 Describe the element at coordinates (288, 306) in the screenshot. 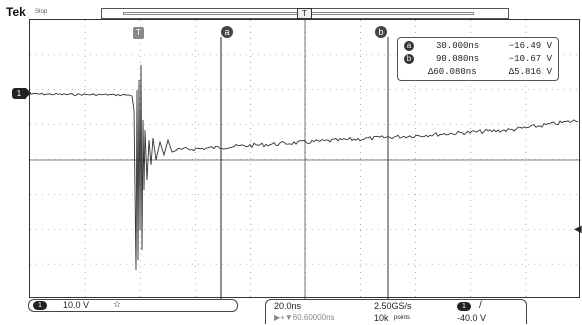

I see `horizontal-scale: 20.0ns` at that location.